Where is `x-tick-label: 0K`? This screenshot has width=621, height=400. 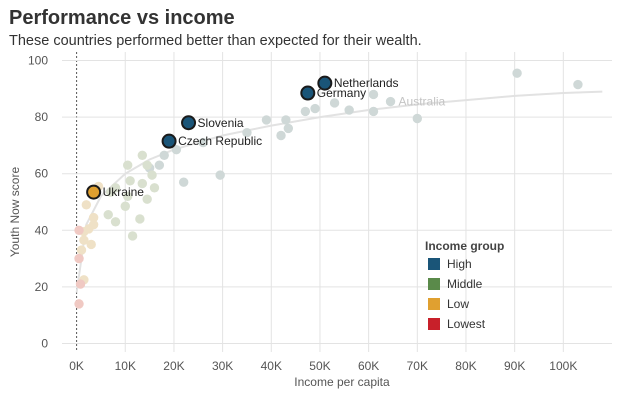 x-tick-label: 0K is located at coordinates (76, 366).